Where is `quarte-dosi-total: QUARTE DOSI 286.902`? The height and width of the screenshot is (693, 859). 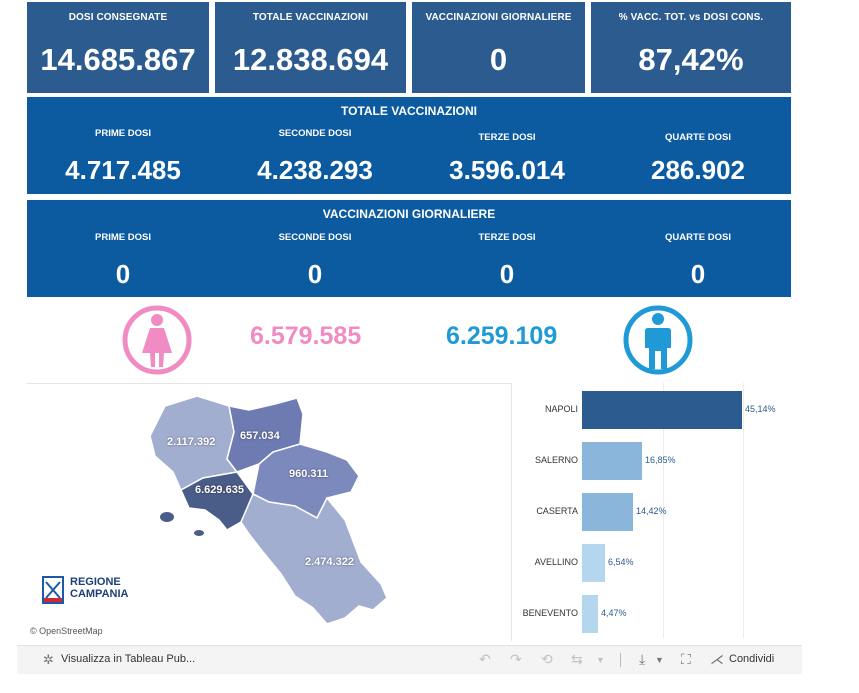
quarte-dosi-total: QUARTE DOSI 286.902 is located at coordinates (698, 159).